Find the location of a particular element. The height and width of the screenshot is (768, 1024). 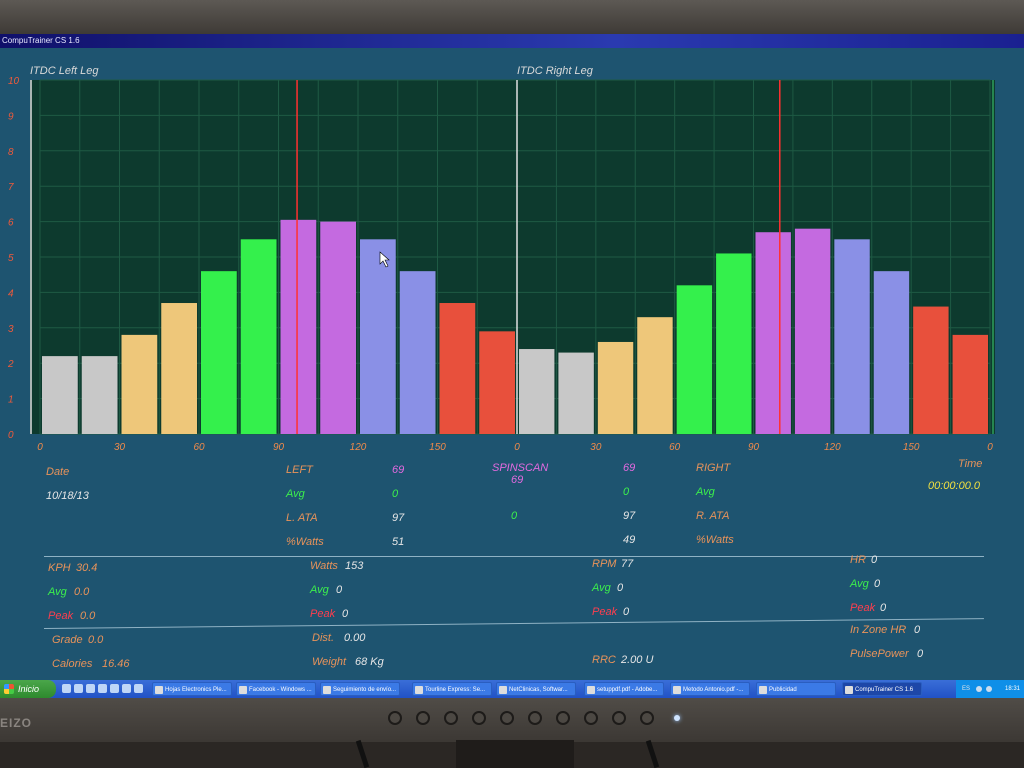

right-value: 69 is located at coordinates (629, 468).